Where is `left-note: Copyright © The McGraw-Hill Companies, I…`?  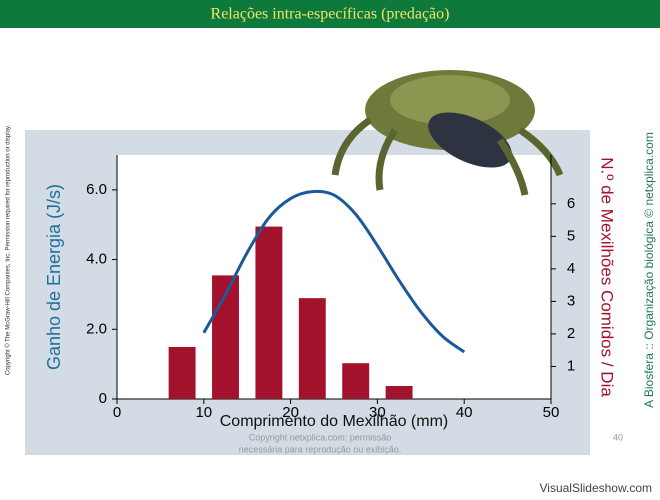 left-note: Copyright © The McGraw-Hill Companies, I… is located at coordinates (8, 250).